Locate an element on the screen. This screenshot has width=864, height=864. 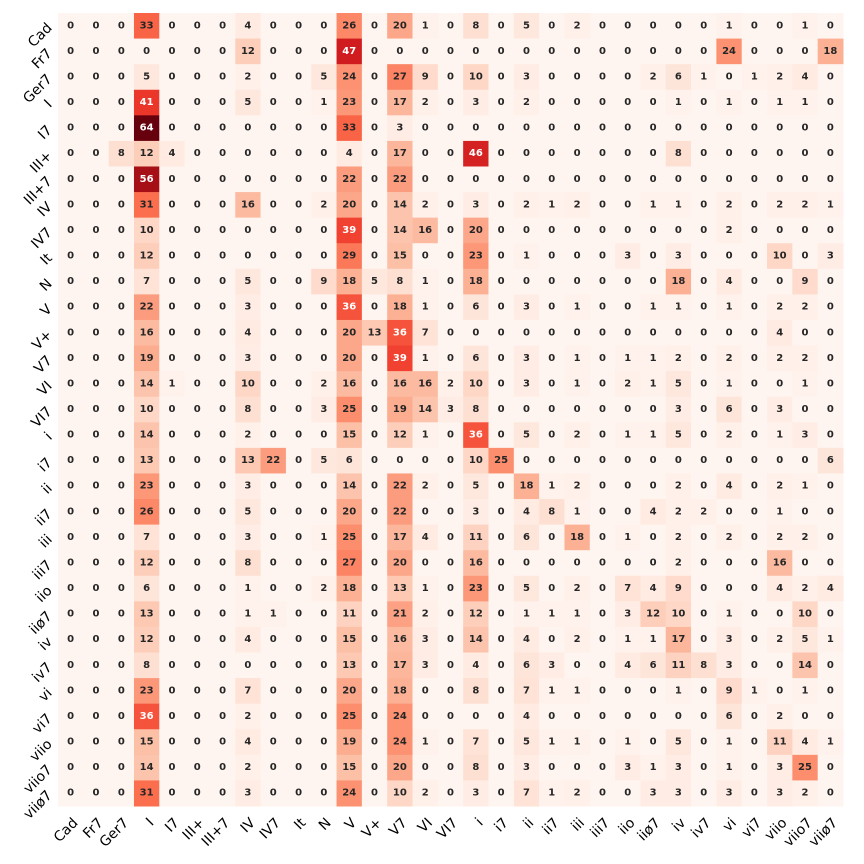
cell-value-label: 8 is located at coordinates (703, 665).